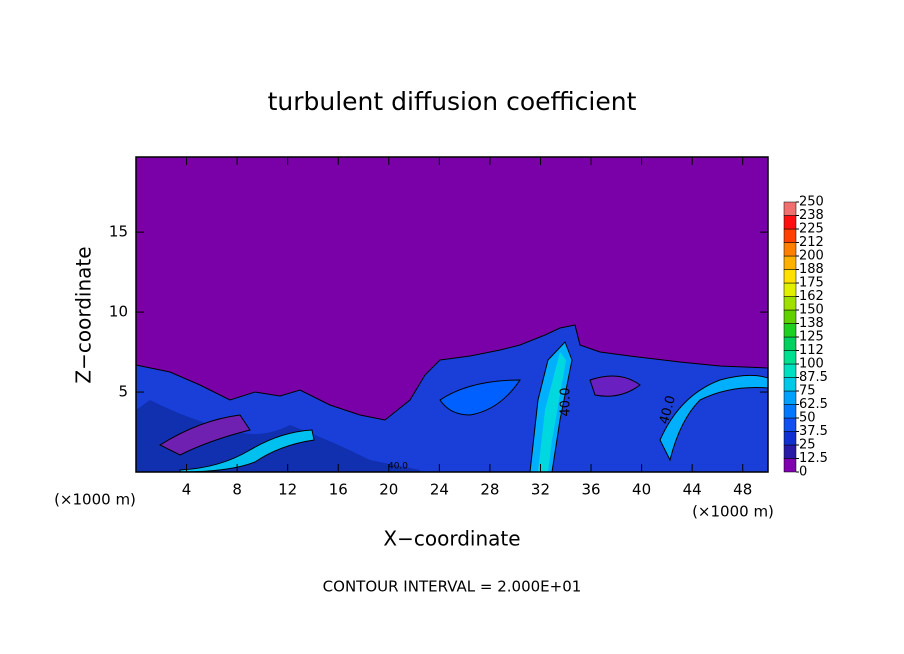 The height and width of the screenshot is (654, 904). I want to click on x-tick-label: 48, so click(742, 490).